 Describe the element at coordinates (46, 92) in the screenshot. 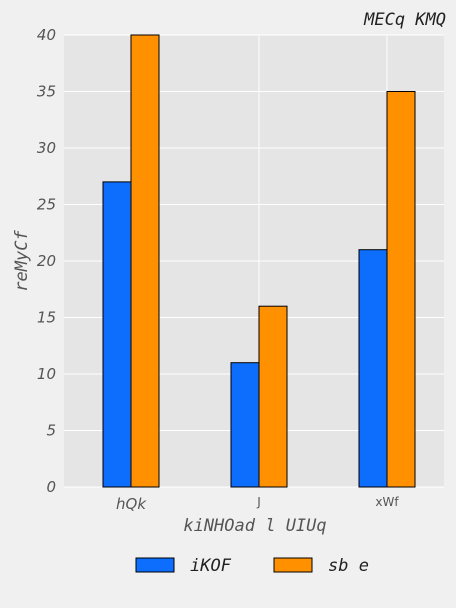

I see `y-tick-label: 35` at that location.